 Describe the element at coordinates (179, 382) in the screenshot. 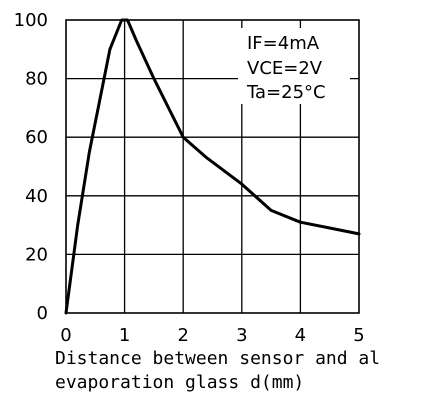

I see `x-axis-label-line-2: evaporation glass d(mm)` at that location.